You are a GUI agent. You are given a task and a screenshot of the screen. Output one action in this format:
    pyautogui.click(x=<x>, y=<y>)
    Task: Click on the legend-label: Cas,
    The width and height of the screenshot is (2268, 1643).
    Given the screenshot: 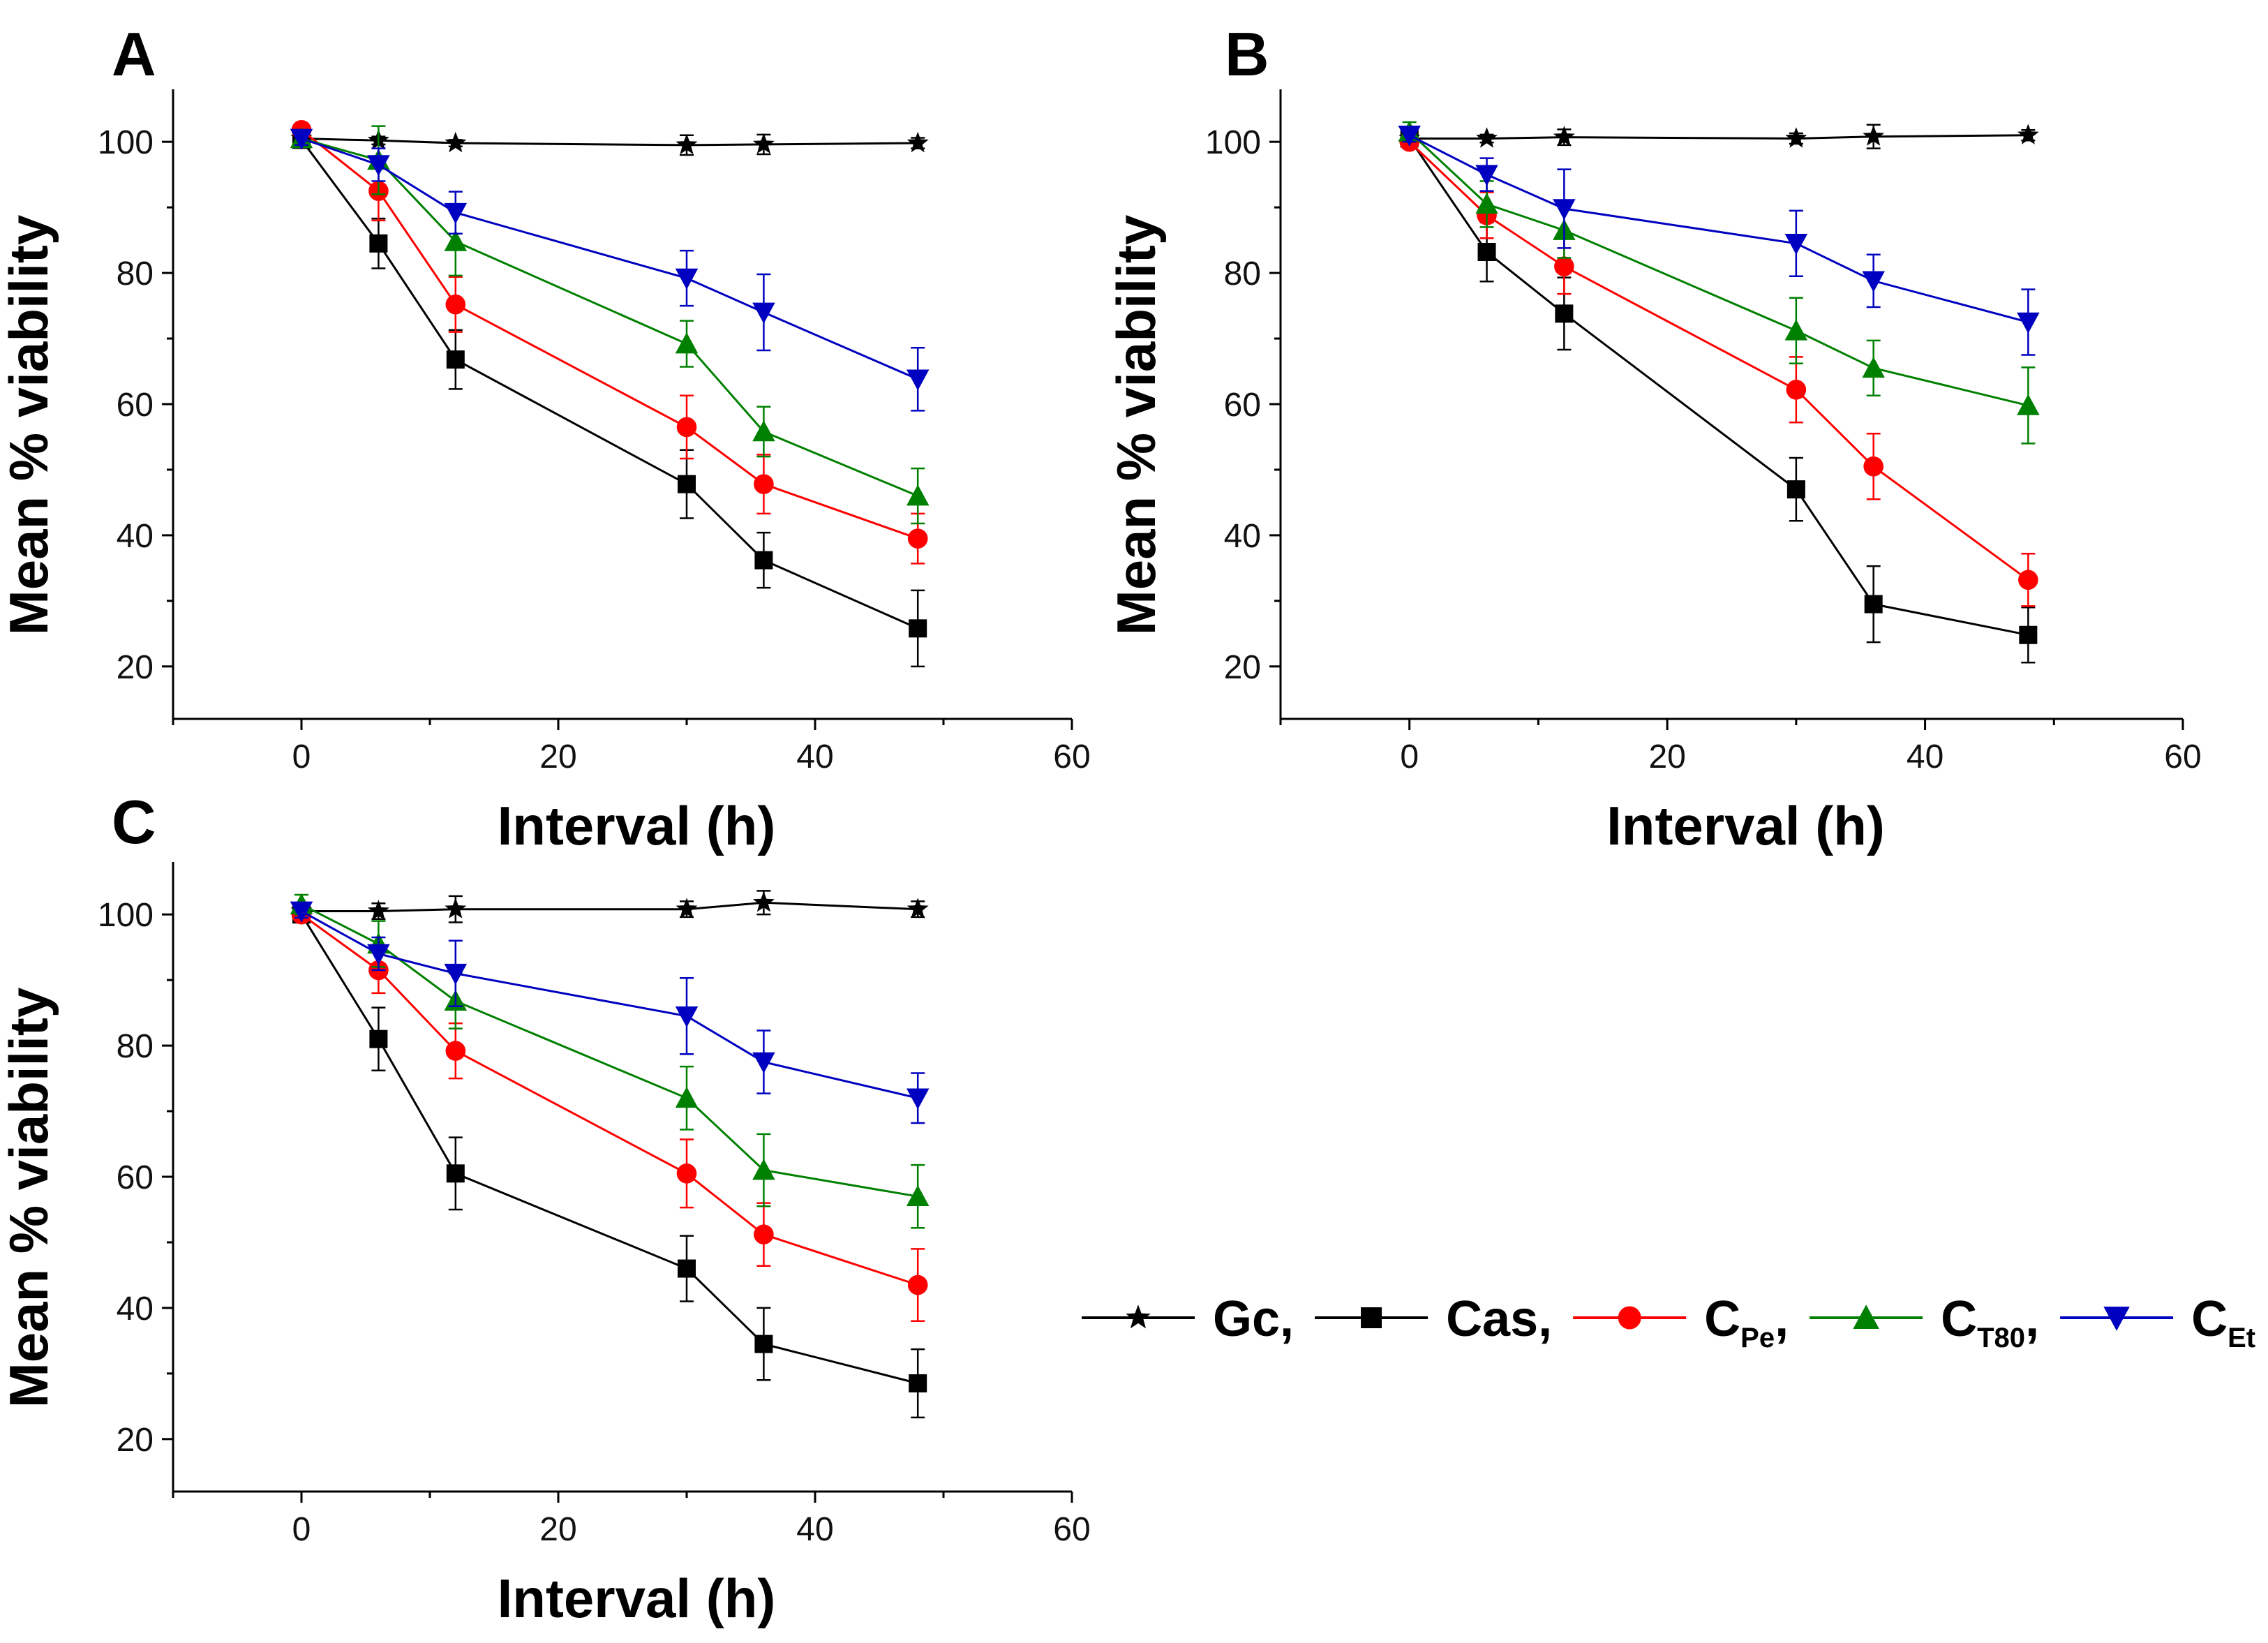 What is the action you would take?
    pyautogui.click(x=1499, y=1319)
    